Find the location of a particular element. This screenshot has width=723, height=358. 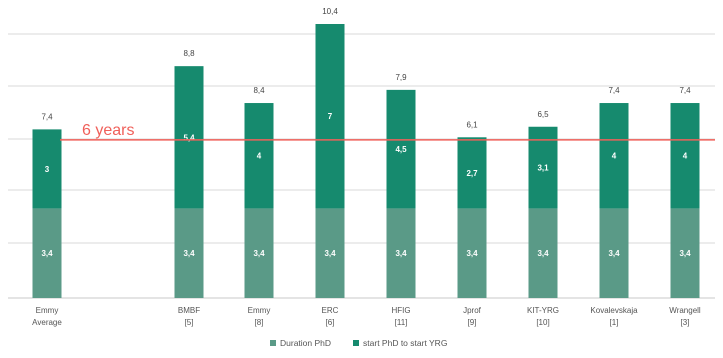

category-tick-label-line: Wrangell is located at coordinates (685, 310).